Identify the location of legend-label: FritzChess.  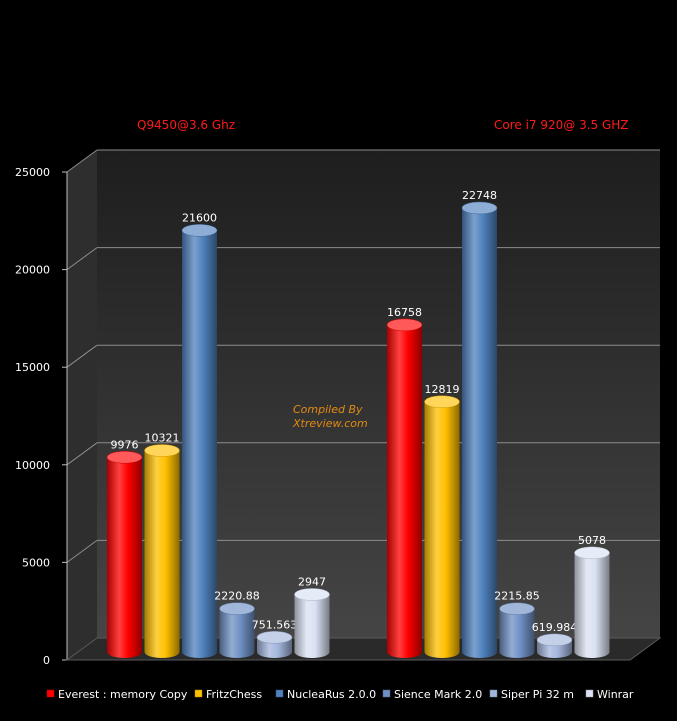
(234, 694).